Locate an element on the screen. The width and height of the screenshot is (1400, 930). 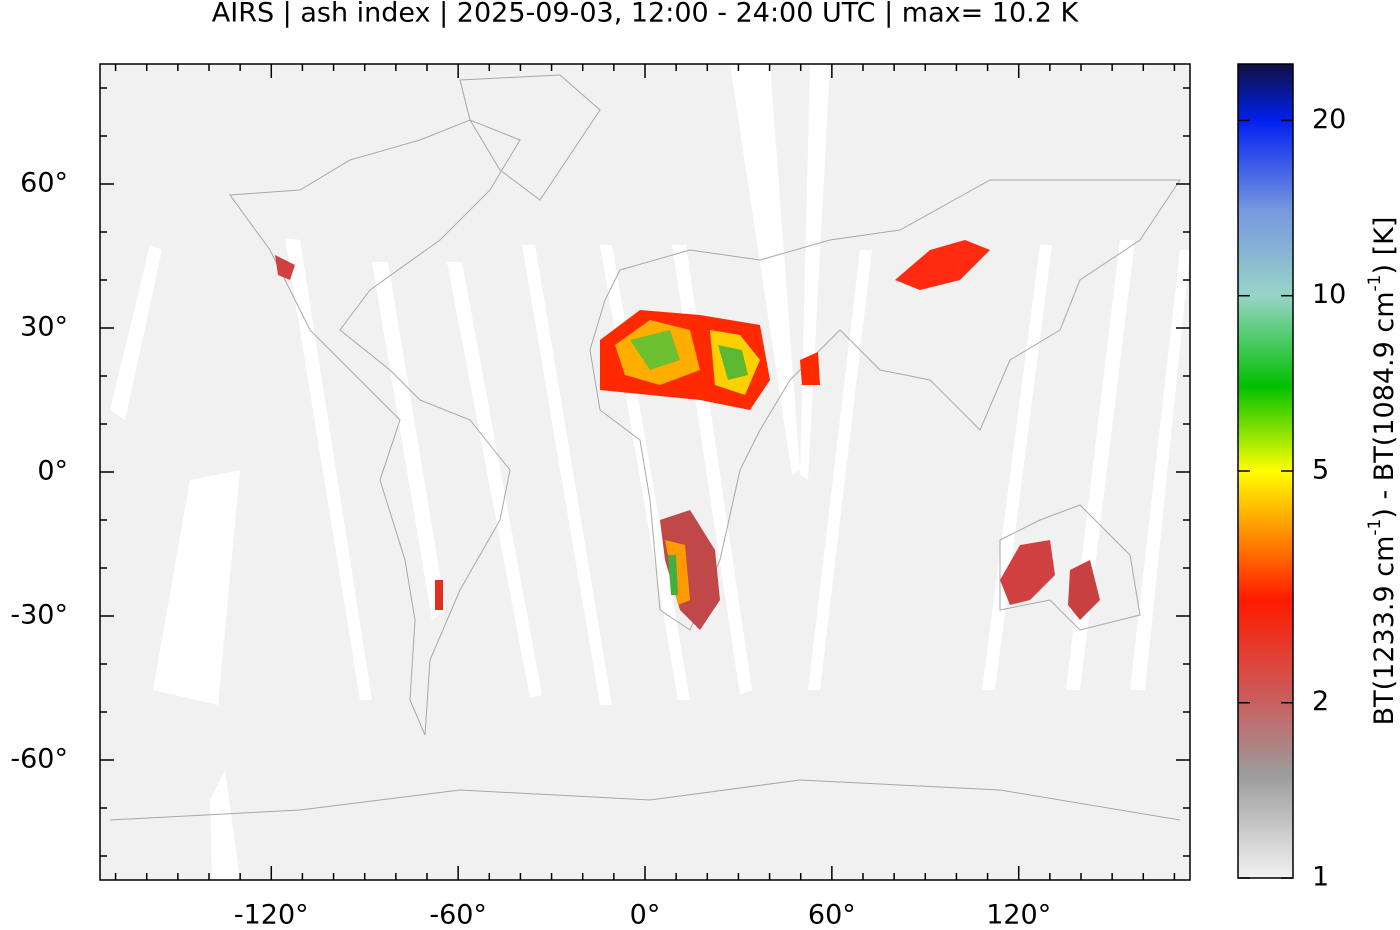
colorbar-tick-label: 1 is located at coordinates (1320, 877).